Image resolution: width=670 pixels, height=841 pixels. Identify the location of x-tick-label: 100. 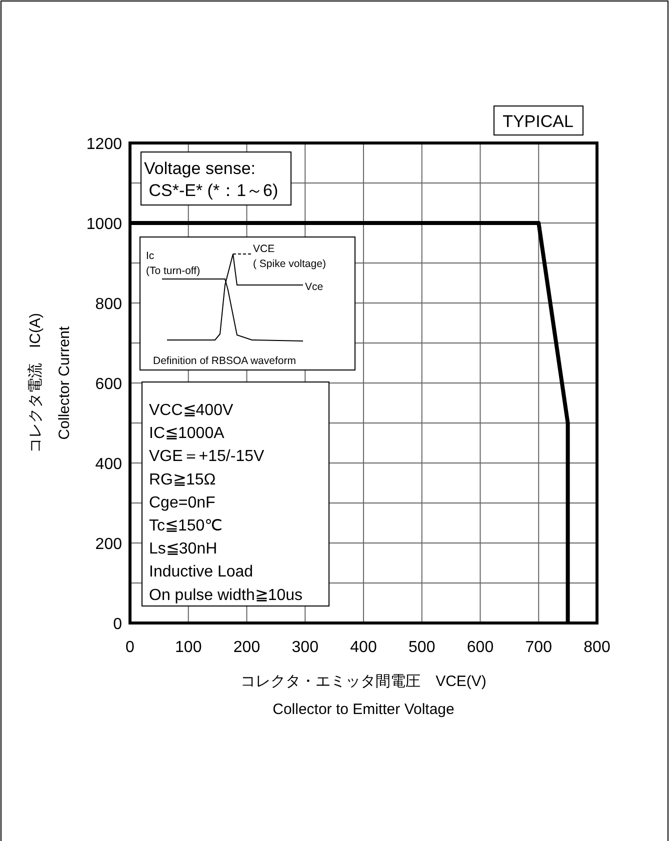
(188, 647).